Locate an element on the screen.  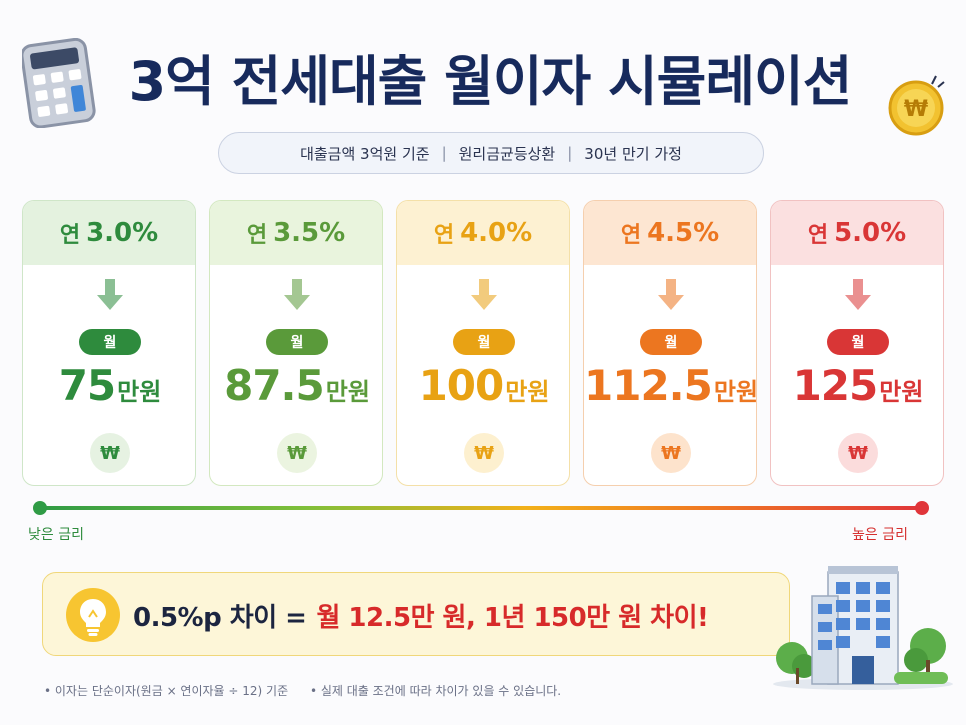
monthly-amount: 100만원 is located at coordinates (483, 385).